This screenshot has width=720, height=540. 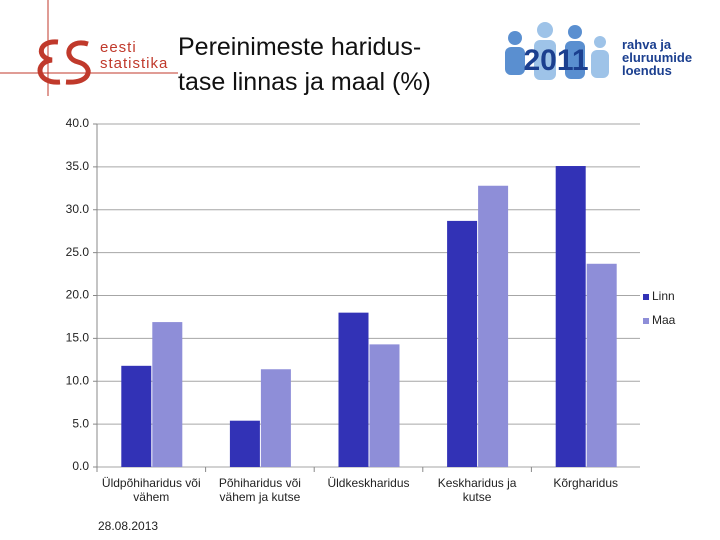 I want to click on logo-text: eesti statistika, so click(x=134, y=56).